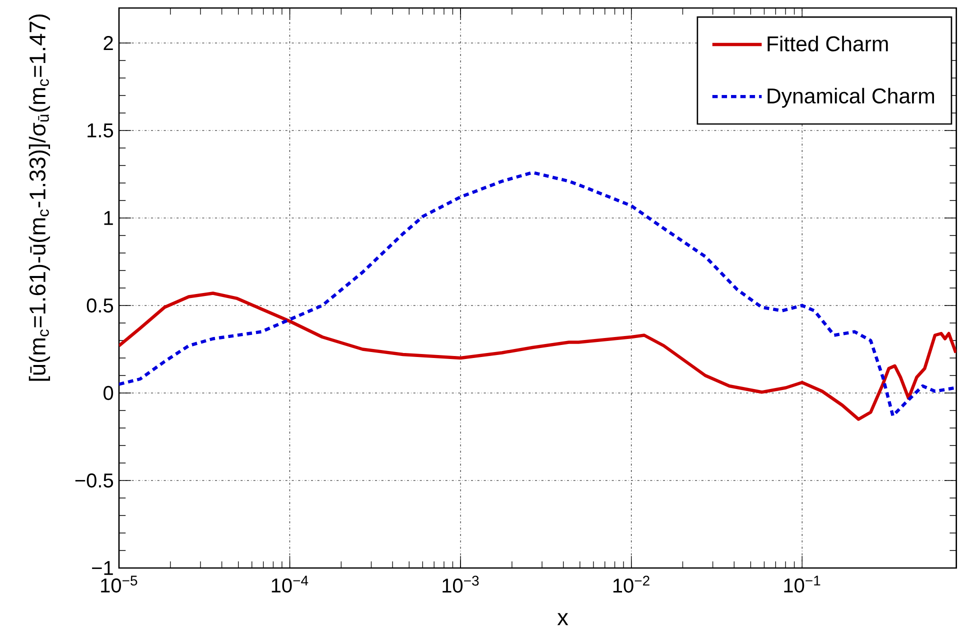 The width and height of the screenshot is (973, 640). What do you see at coordinates (851, 98) in the screenshot?
I see `legend-label: Dynamical Charm` at bounding box center [851, 98].